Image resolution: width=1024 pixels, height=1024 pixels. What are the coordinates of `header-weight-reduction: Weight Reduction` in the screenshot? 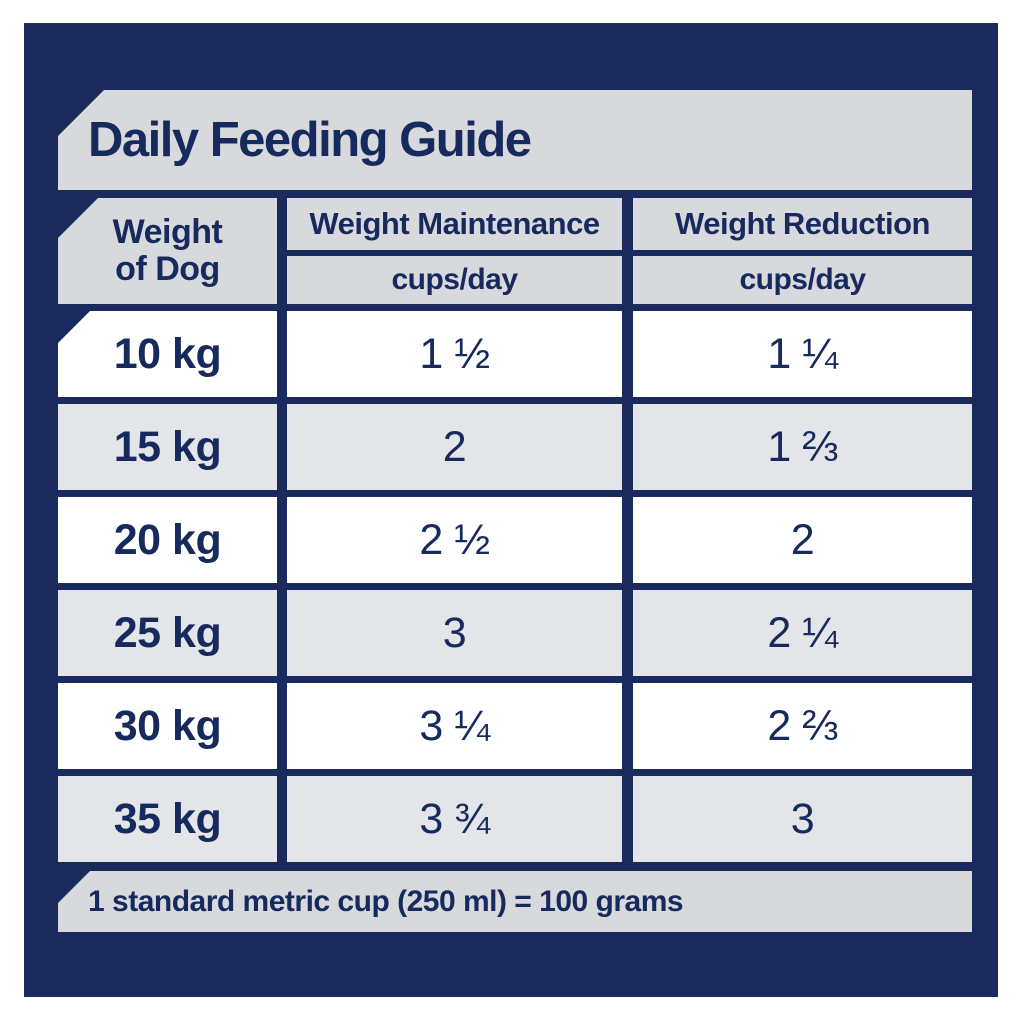 It's located at (802, 224).